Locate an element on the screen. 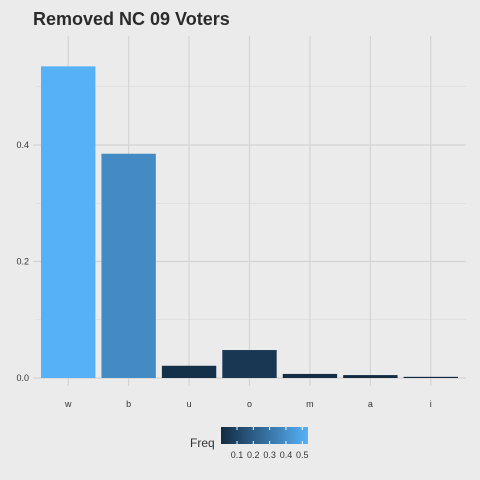 The image size is (480, 480). bar-m is located at coordinates (310, 375).